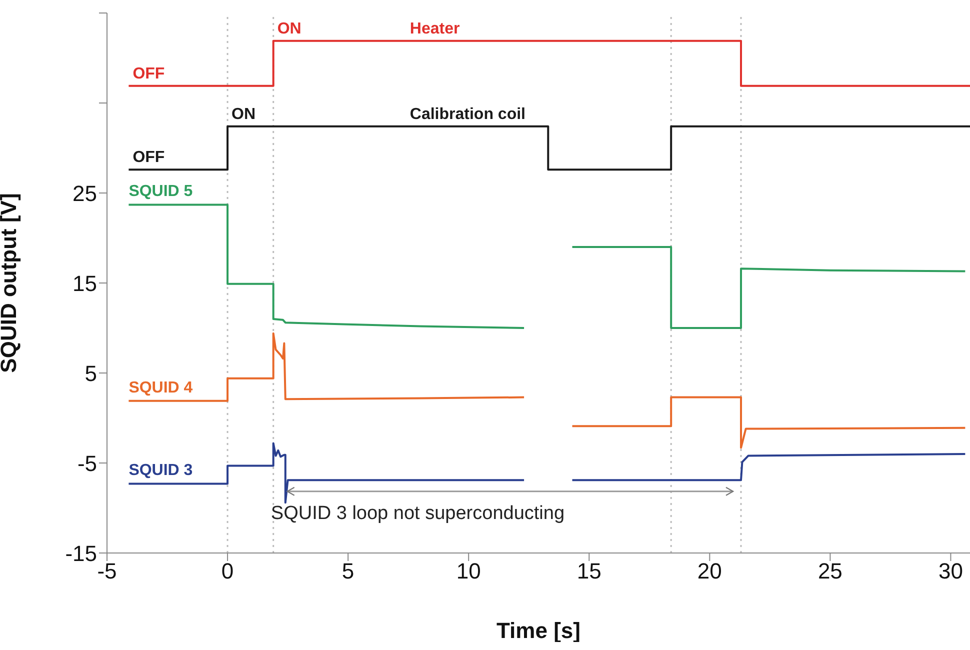 The image size is (970, 650). I want to click on series-label: SQUID 5, so click(160, 191).